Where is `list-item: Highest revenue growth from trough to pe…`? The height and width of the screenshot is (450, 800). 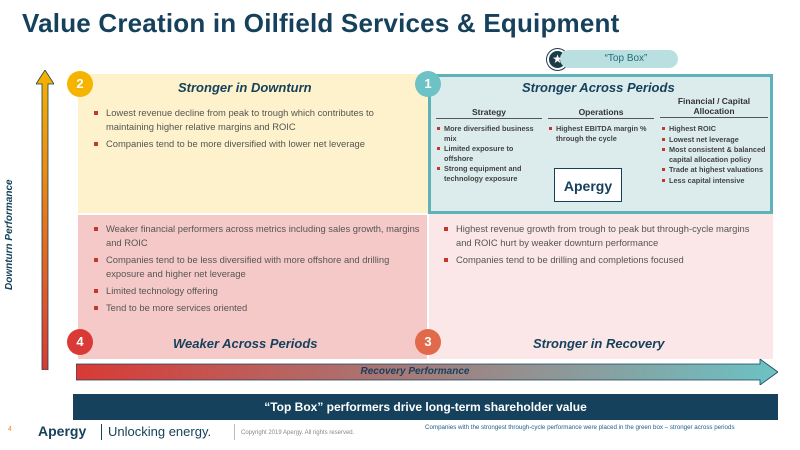 list-item: Highest revenue growth from trough to pe… is located at coordinates (604, 236).